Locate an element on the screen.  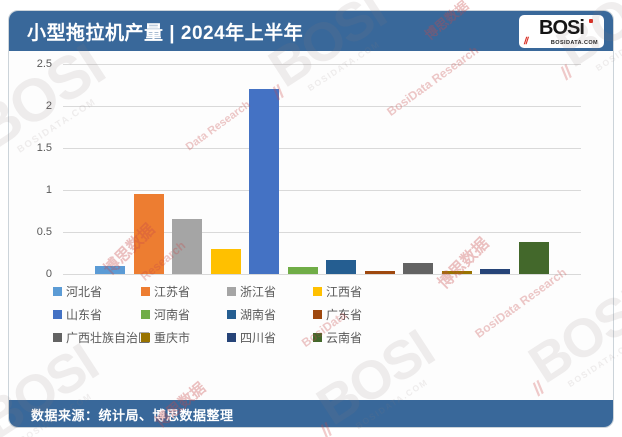
legend-item: 重庆市 is located at coordinates (184, 337).